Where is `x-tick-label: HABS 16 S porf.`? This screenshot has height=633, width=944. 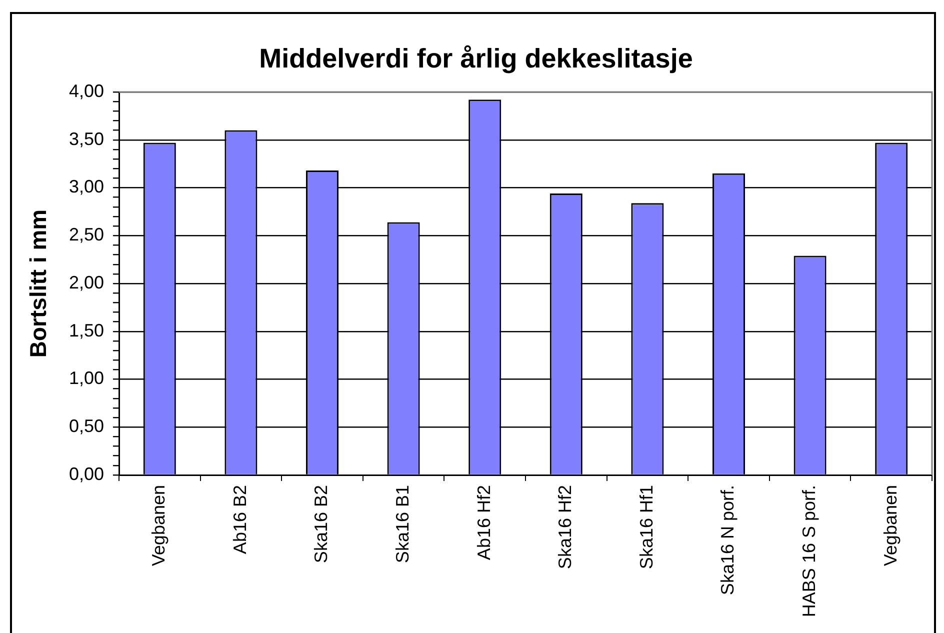
x-tick-label: HABS 16 S porf. is located at coordinates (809, 551).